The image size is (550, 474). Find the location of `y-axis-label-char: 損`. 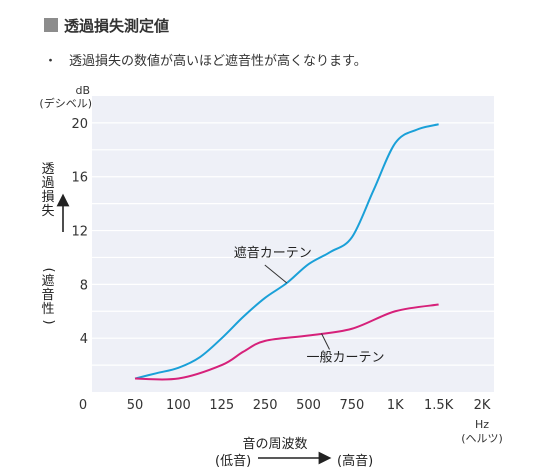

y-axis-label-char: 損 is located at coordinates (48, 197).